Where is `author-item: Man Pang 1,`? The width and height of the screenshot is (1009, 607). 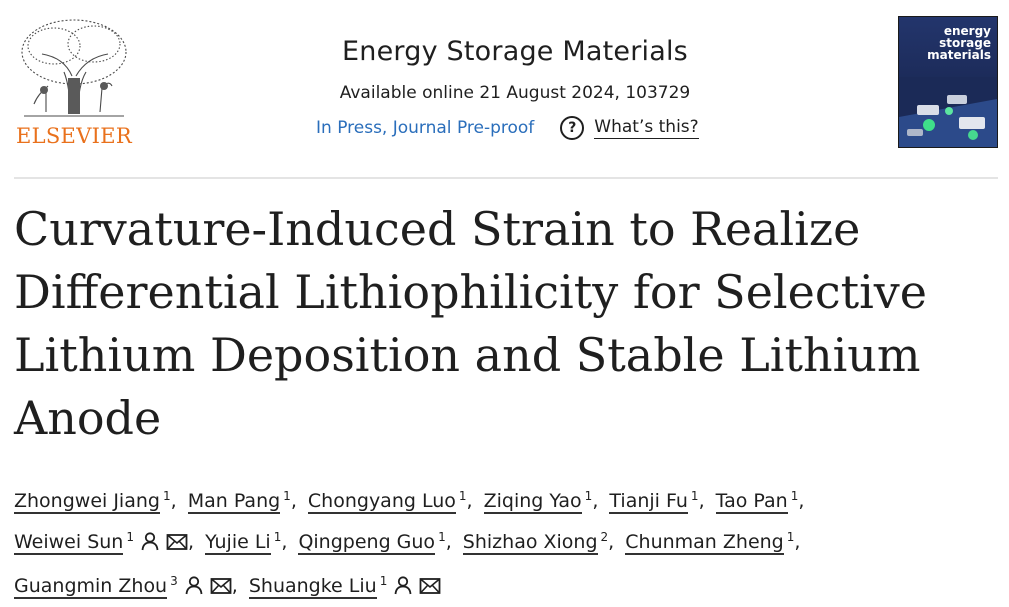
author-item: Man Pang 1, is located at coordinates (244, 501).